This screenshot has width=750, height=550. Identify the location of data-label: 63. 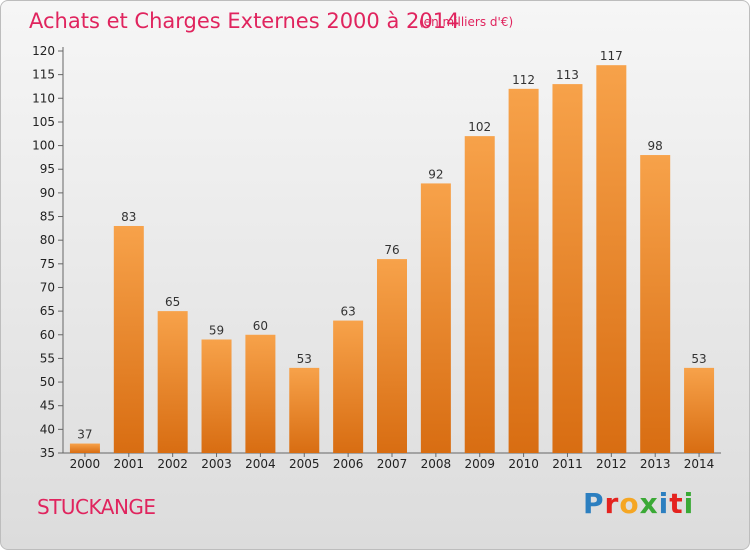
(347, 312).